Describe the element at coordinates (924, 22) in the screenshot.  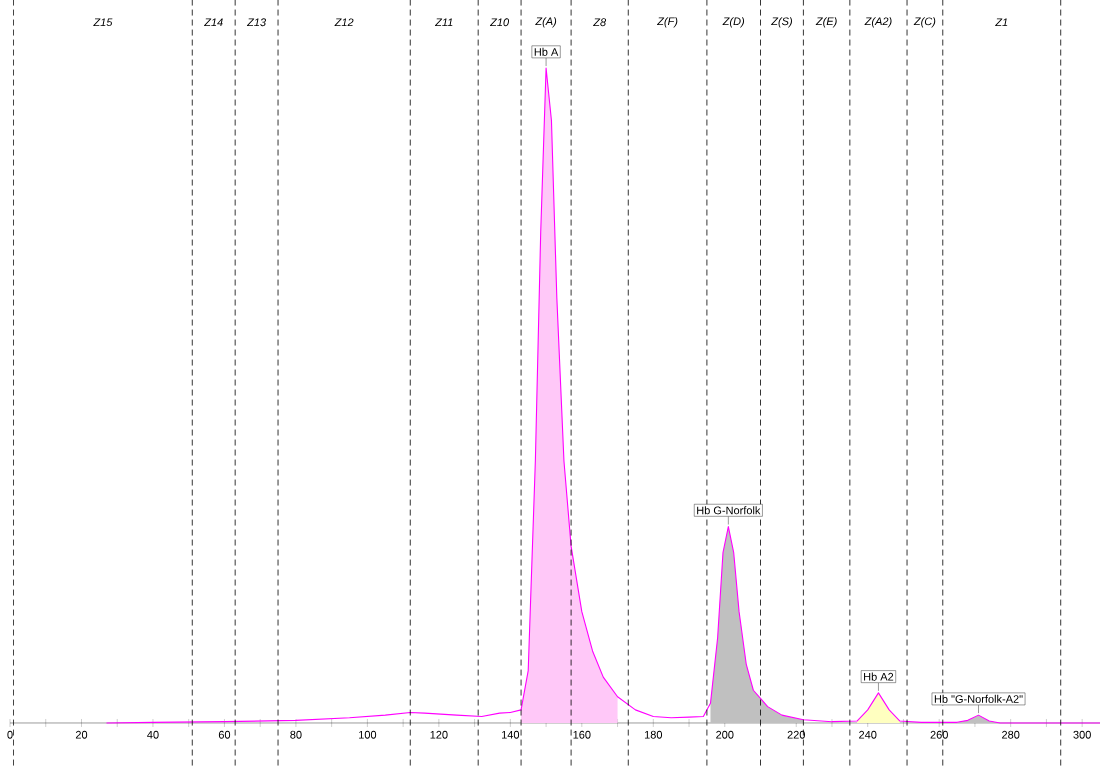
I see `text: Z(C)` at that location.